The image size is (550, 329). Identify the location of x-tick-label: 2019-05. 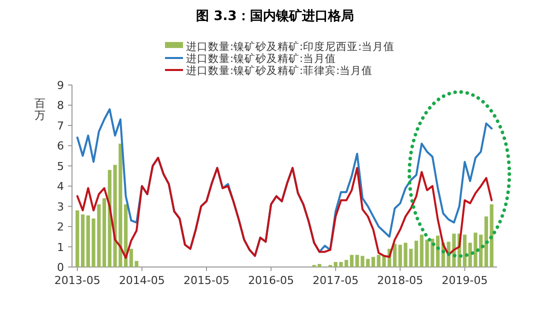
(465, 280).